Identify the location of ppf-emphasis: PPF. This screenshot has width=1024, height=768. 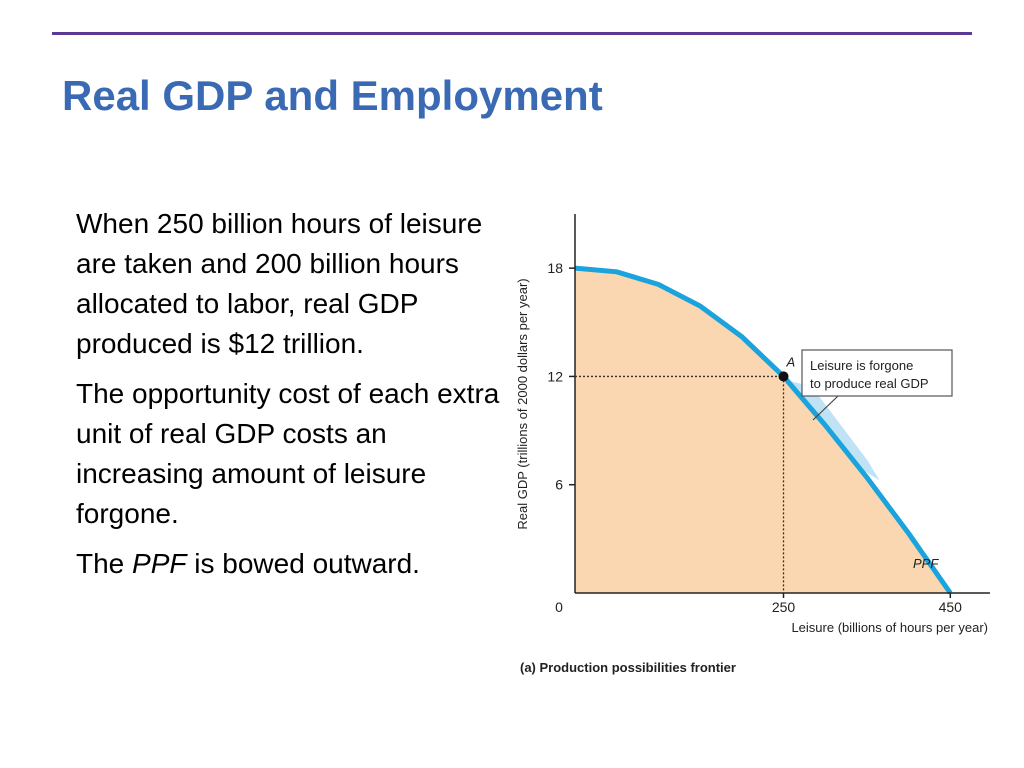
(159, 563).